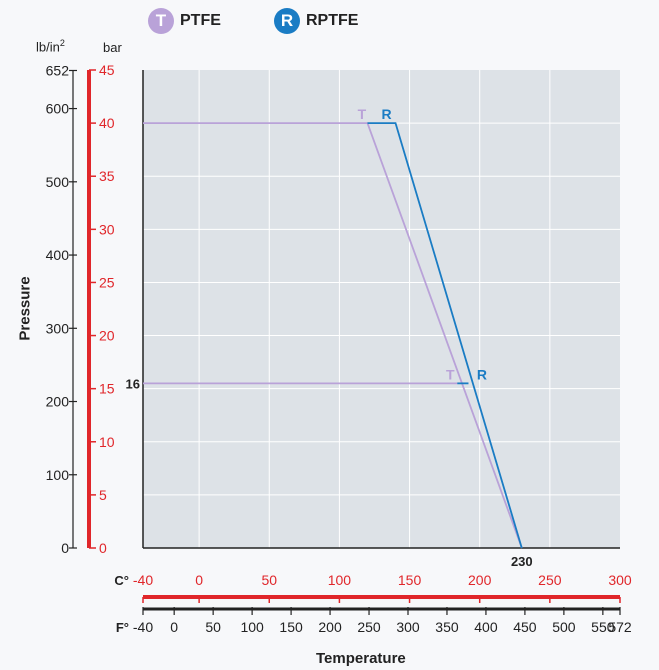 The image size is (659, 670). Describe the element at coordinates (58, 70) in the screenshot. I see `psi-tick-label: 652` at that location.